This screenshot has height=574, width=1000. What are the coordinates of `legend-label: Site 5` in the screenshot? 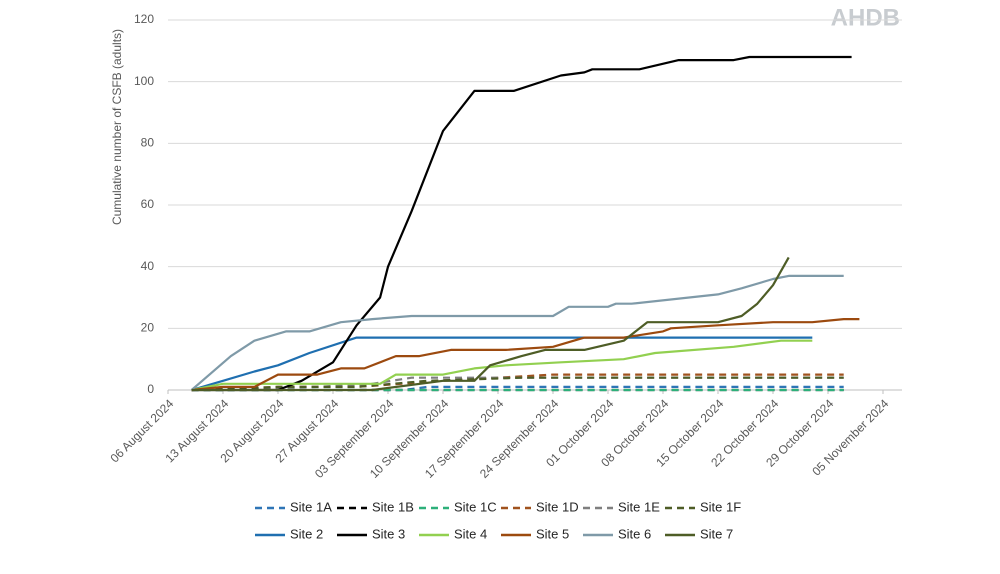 It's located at (552, 533).